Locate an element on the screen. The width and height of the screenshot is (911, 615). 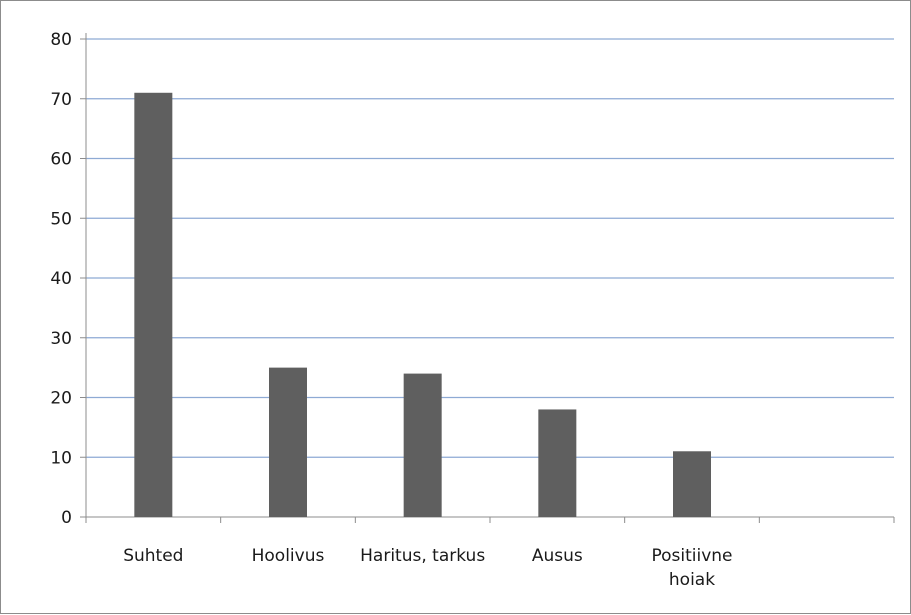
bar-suhted is located at coordinates (153, 305).